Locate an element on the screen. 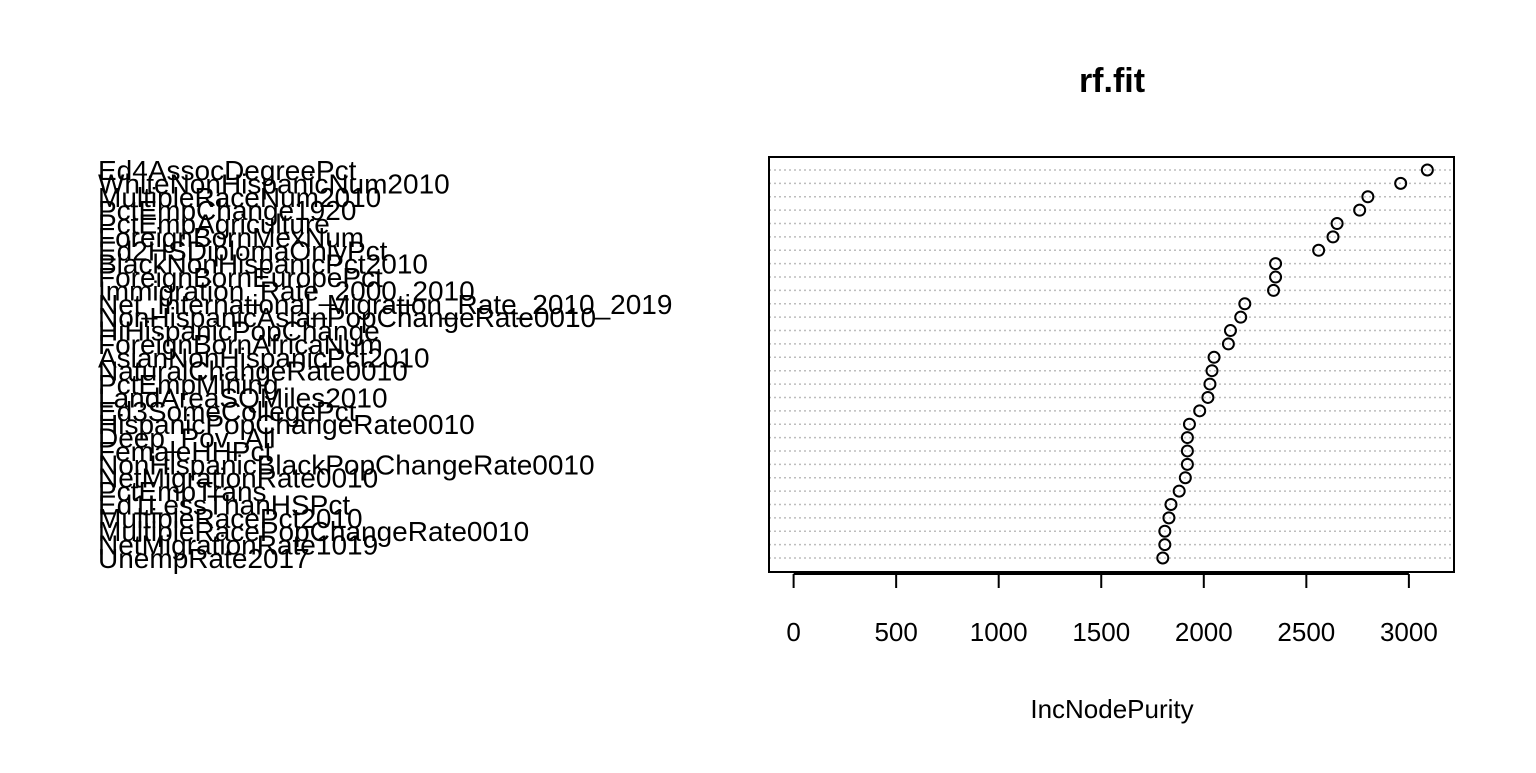  variable-label: NetMigrationRate1019 is located at coordinates (238, 545).